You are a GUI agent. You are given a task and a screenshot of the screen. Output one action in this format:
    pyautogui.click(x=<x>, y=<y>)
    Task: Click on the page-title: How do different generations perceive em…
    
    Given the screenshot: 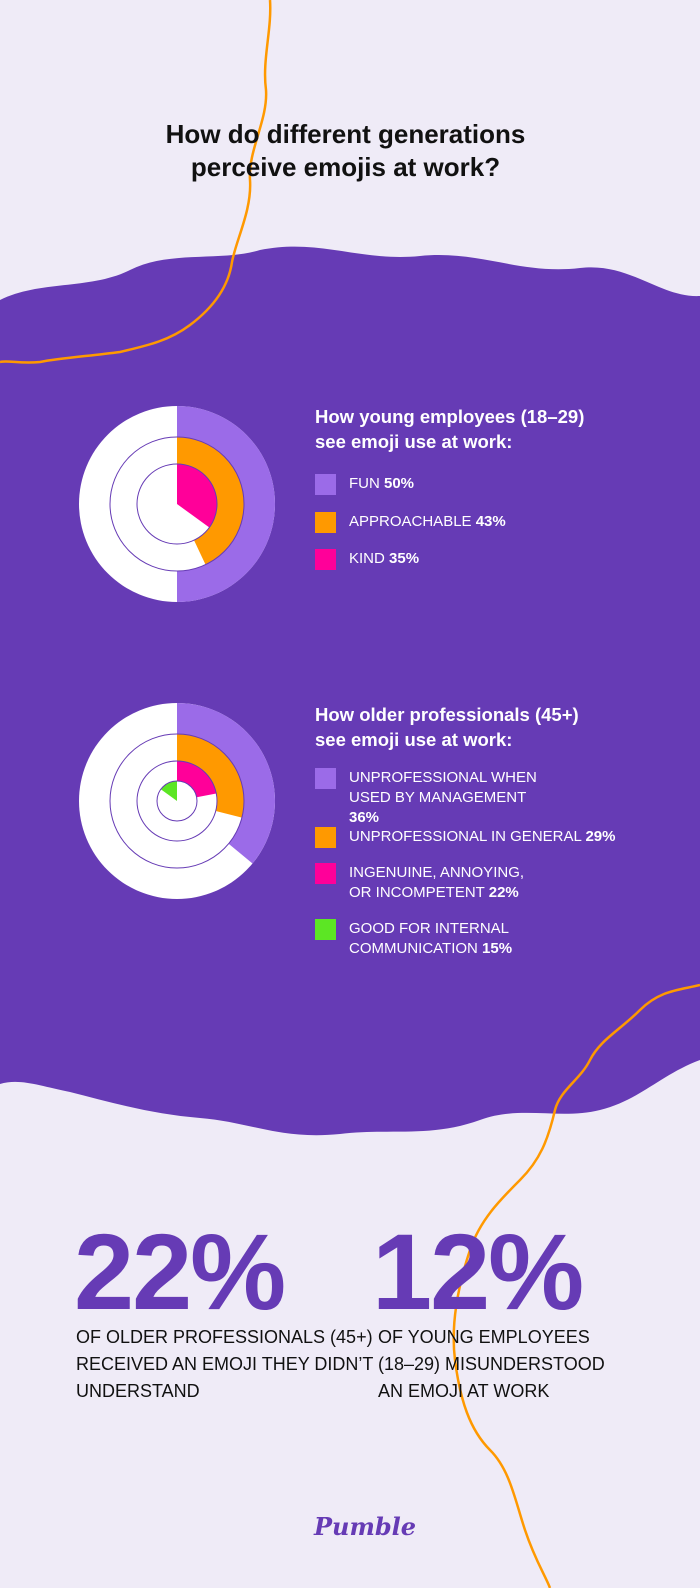 What is the action you would take?
    pyautogui.click(x=345, y=150)
    